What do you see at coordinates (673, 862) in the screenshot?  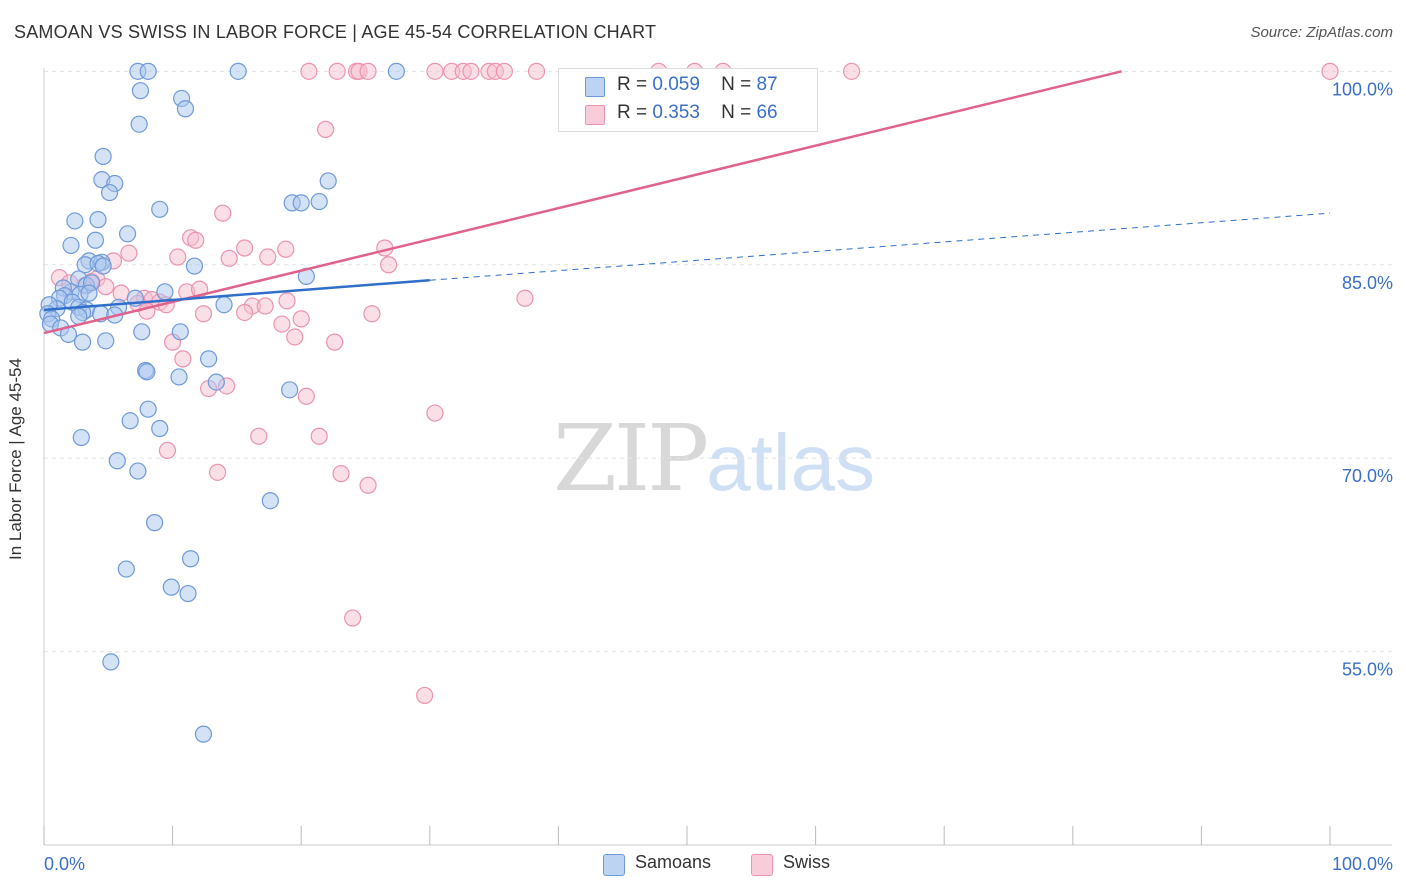 I see `samoans-label: Samoans` at bounding box center [673, 862].